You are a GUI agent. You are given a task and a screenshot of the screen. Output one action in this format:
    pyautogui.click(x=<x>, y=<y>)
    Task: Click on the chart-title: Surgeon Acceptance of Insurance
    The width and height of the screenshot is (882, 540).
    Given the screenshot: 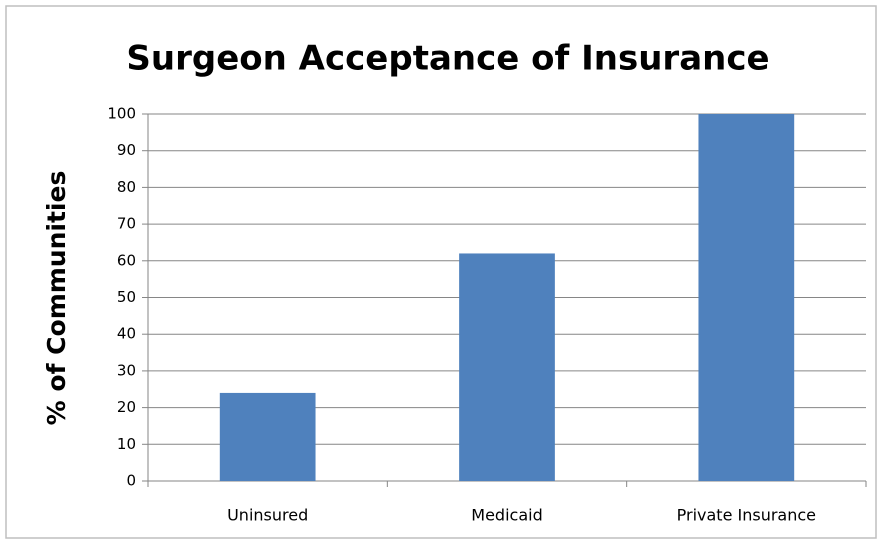 What is the action you would take?
    pyautogui.click(x=447, y=59)
    